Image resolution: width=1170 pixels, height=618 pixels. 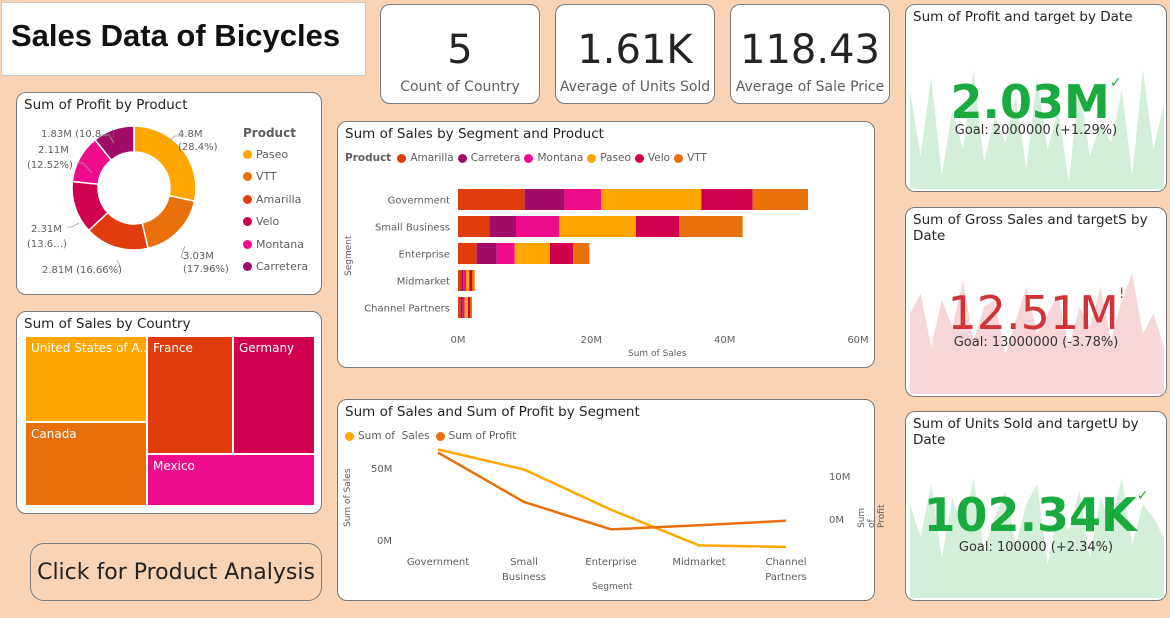 What do you see at coordinates (114, 143) in the screenshot?
I see `donut-slice-carretera` at bounding box center [114, 143].